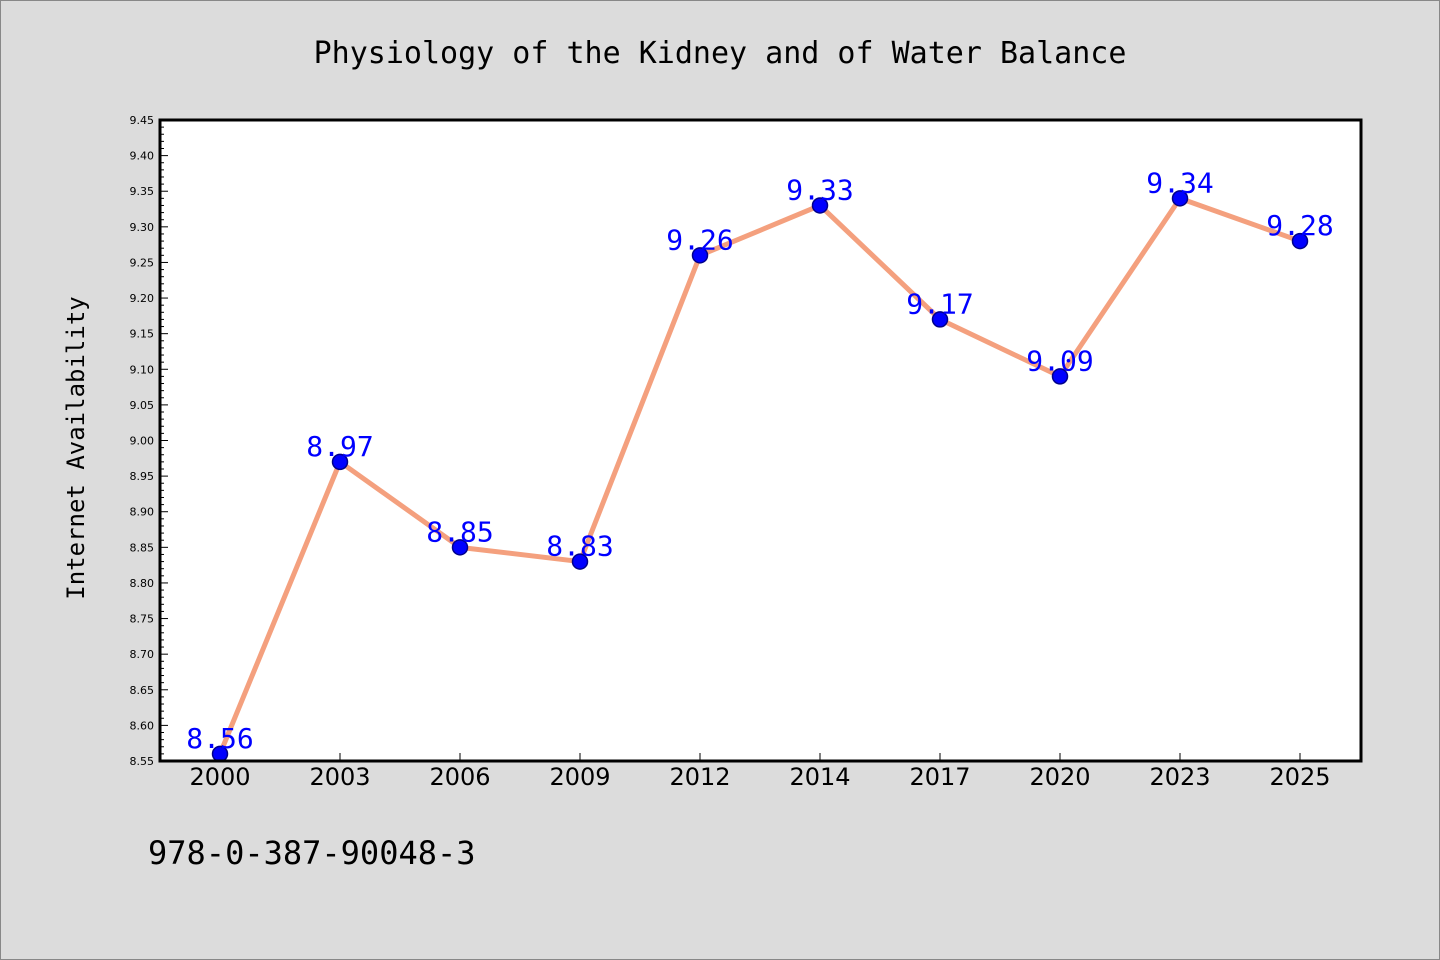 The width and height of the screenshot is (1440, 960). I want to click on y-tick-label: 9.00, so click(142, 441).